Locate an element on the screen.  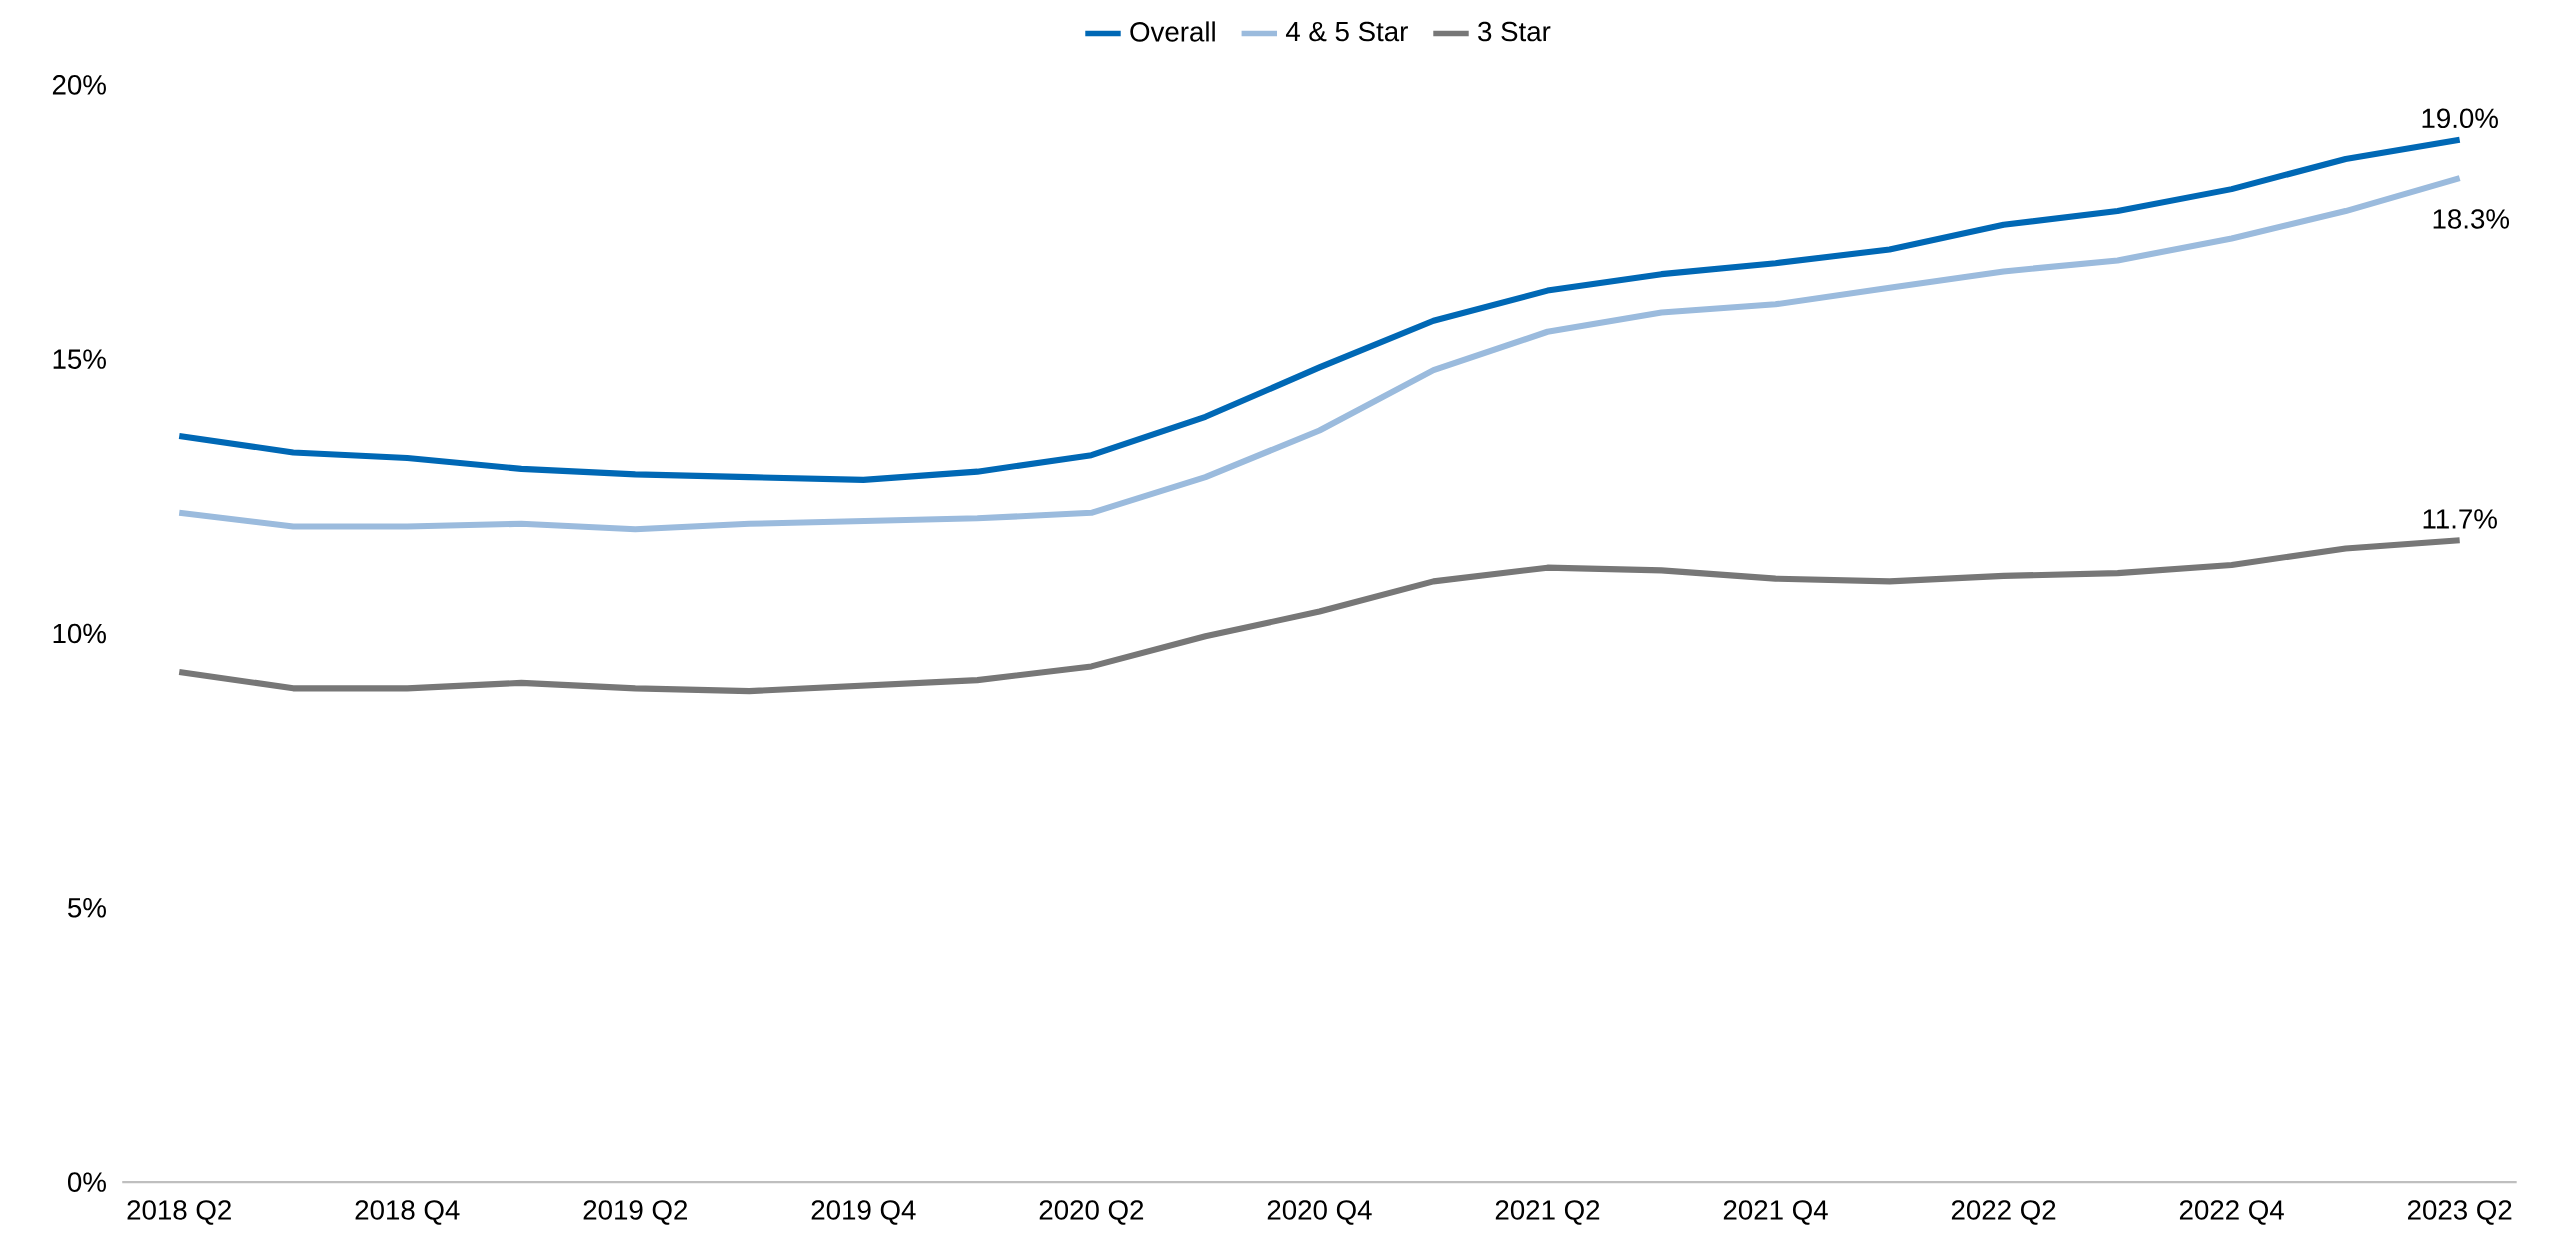
legend-label: 4 & 5 Star is located at coordinates (1346, 31).